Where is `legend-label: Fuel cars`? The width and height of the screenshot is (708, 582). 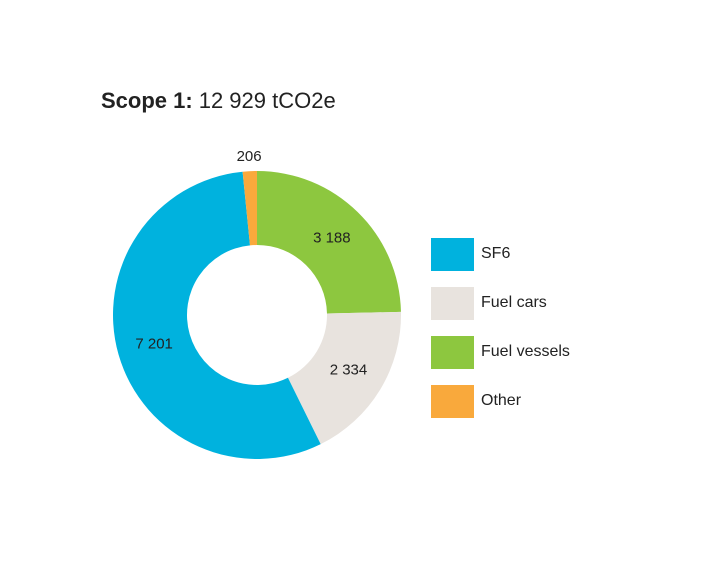 legend-label: Fuel cars is located at coordinates (514, 302).